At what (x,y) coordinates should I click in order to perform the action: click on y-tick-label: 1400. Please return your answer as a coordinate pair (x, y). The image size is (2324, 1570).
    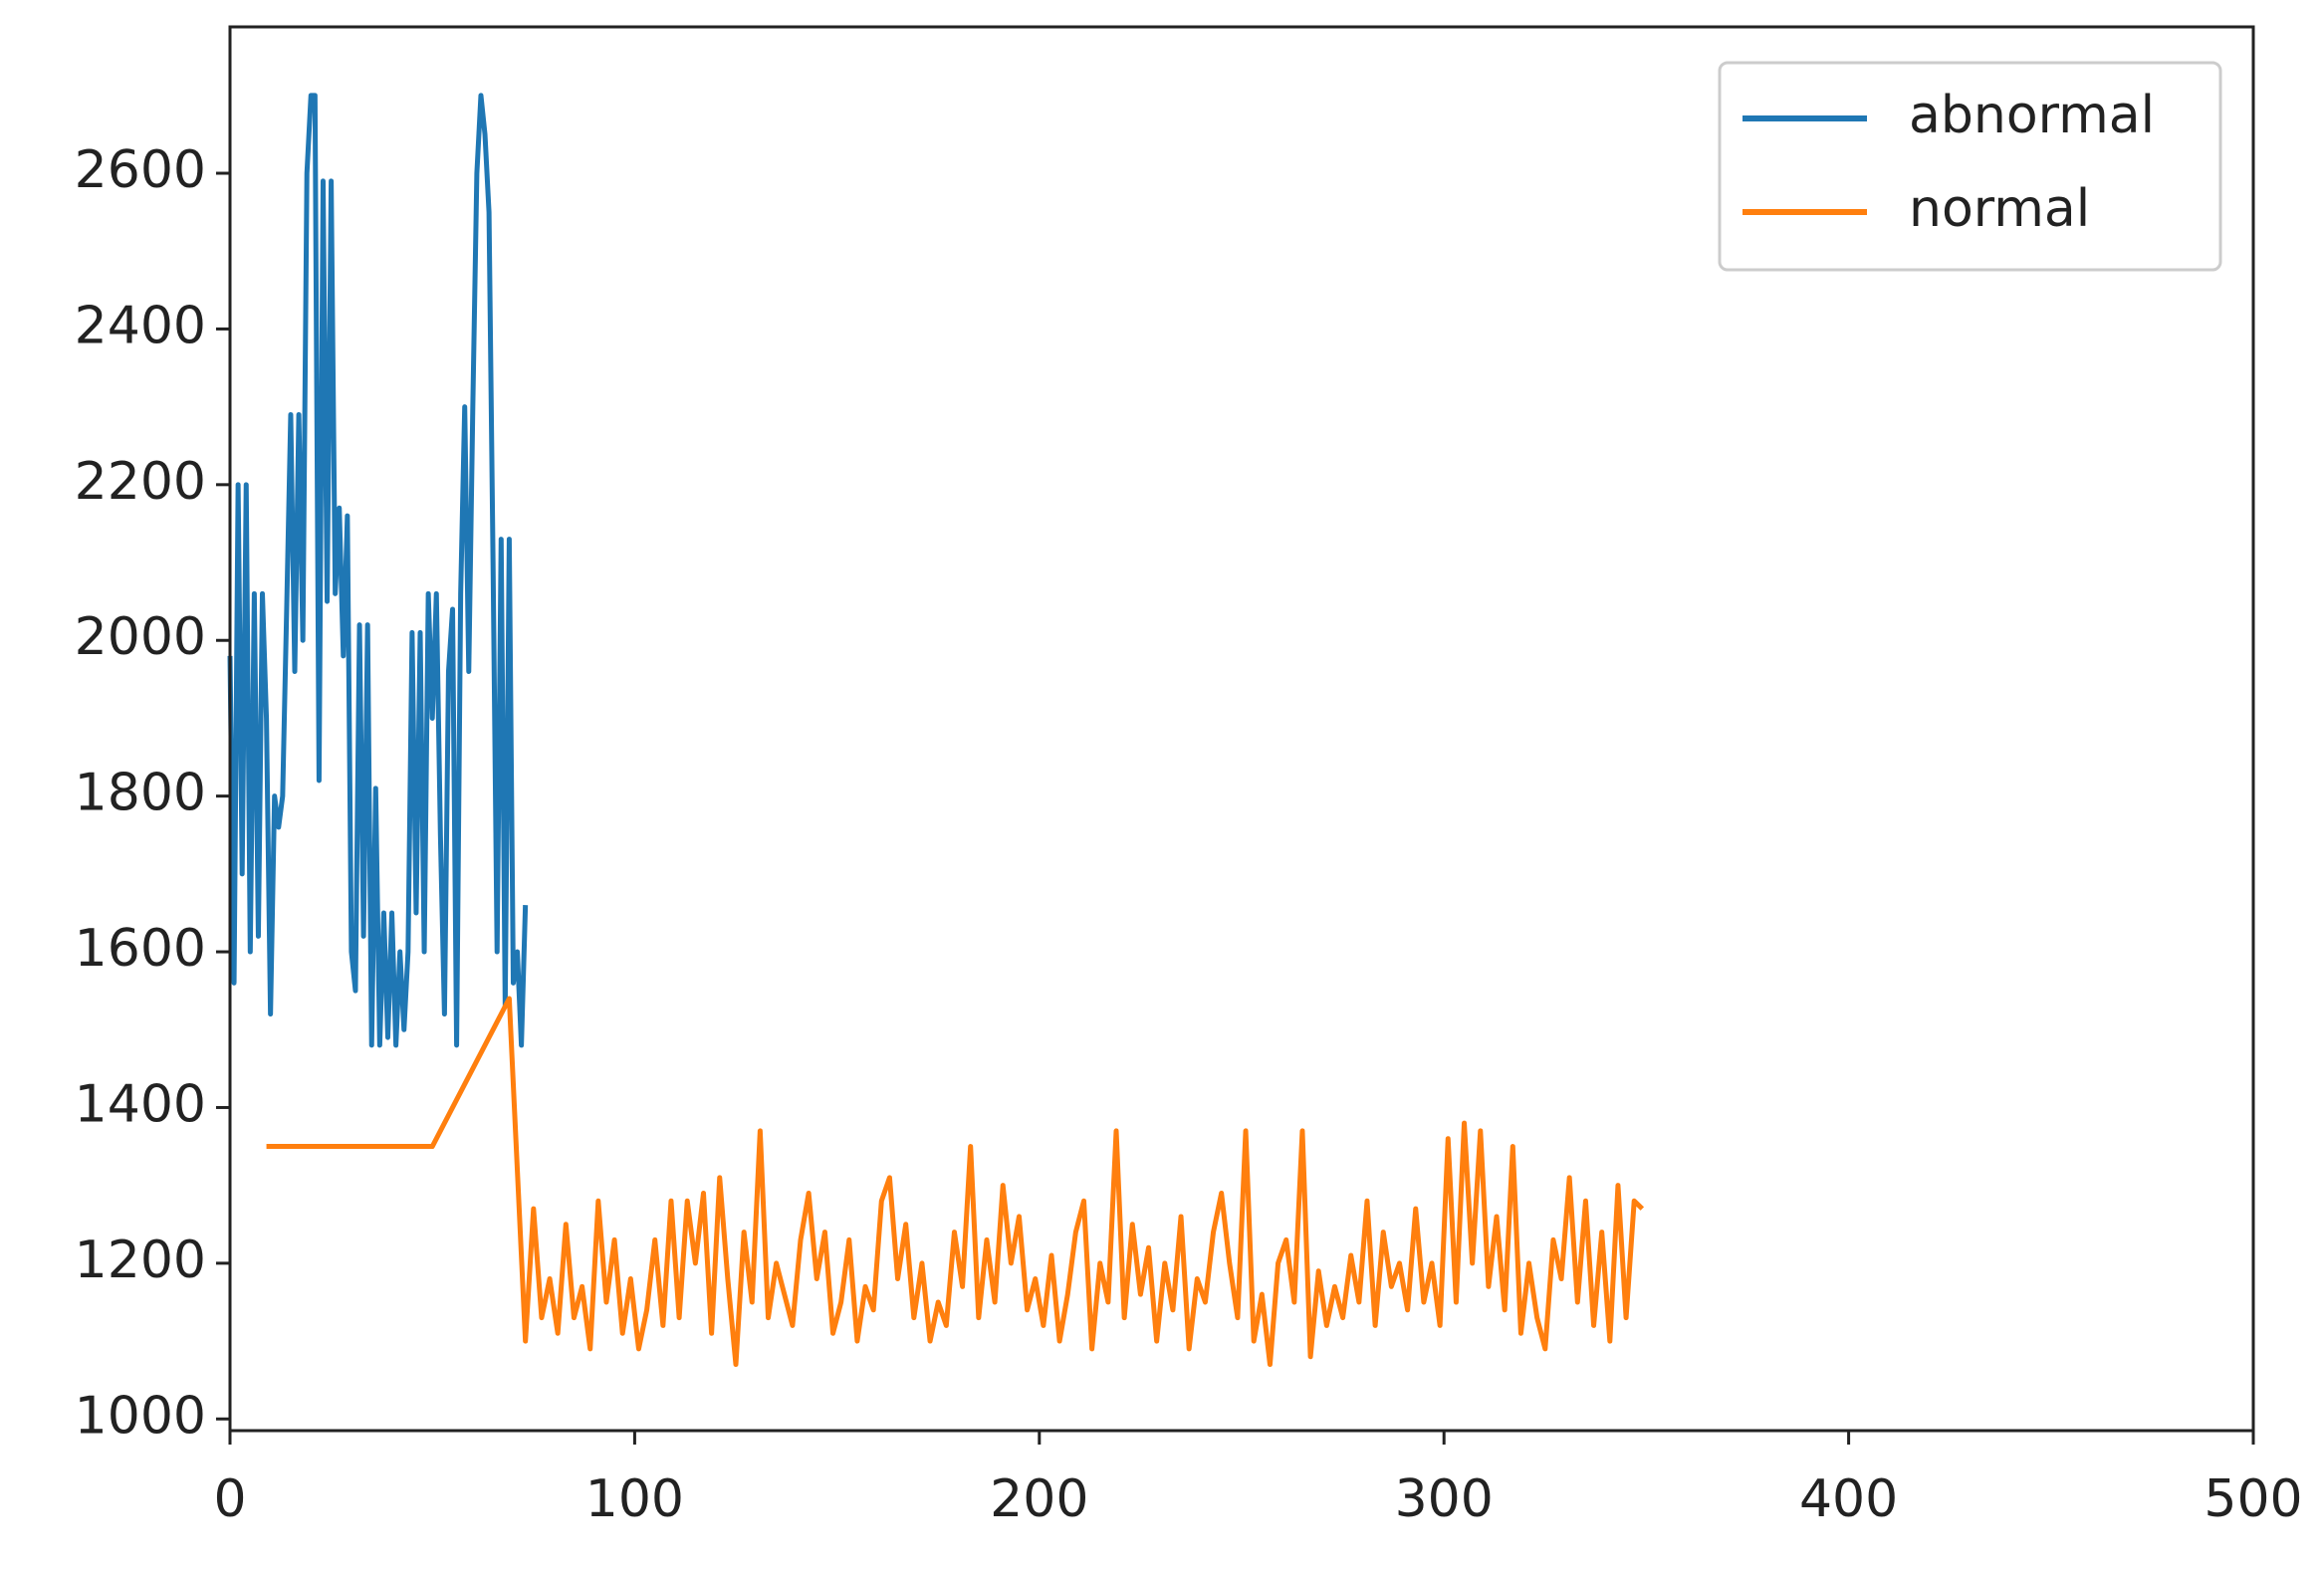
    Looking at the image, I should click on (140, 1104).